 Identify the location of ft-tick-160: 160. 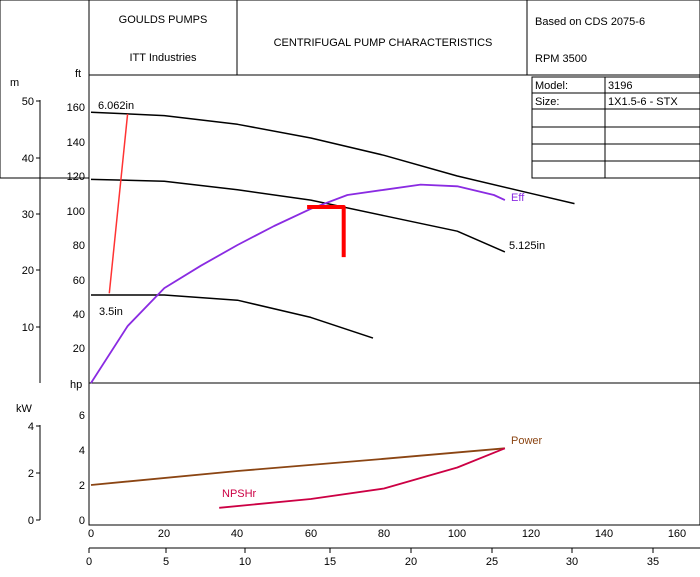
(76, 108).